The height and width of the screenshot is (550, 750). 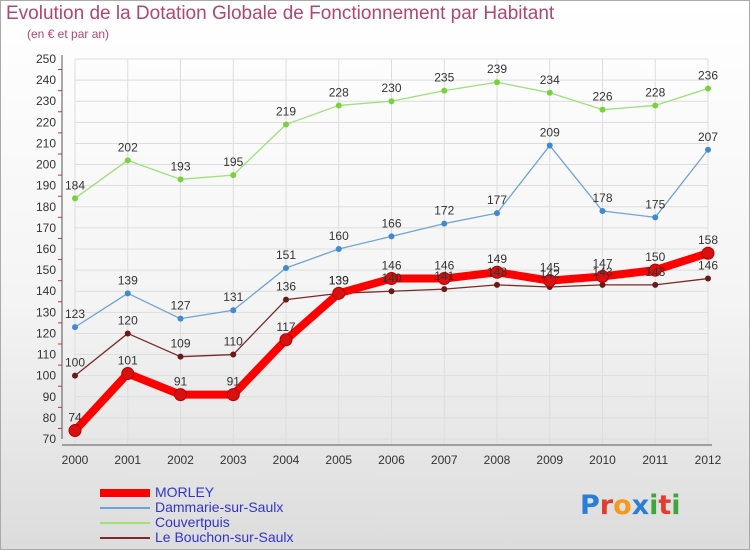 What do you see at coordinates (46, 355) in the screenshot?
I see `y-tick-label: 110` at bounding box center [46, 355].